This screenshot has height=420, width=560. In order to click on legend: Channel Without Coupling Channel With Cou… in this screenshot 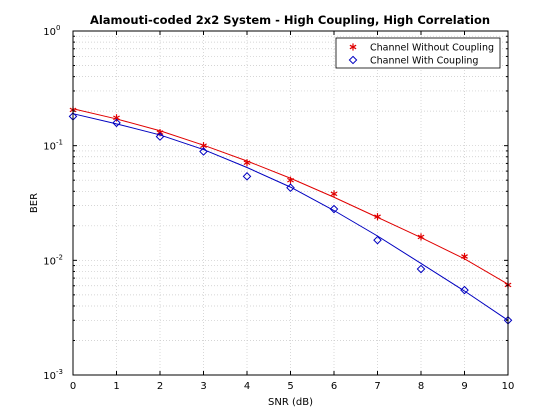, I will do `click(418, 53)`.